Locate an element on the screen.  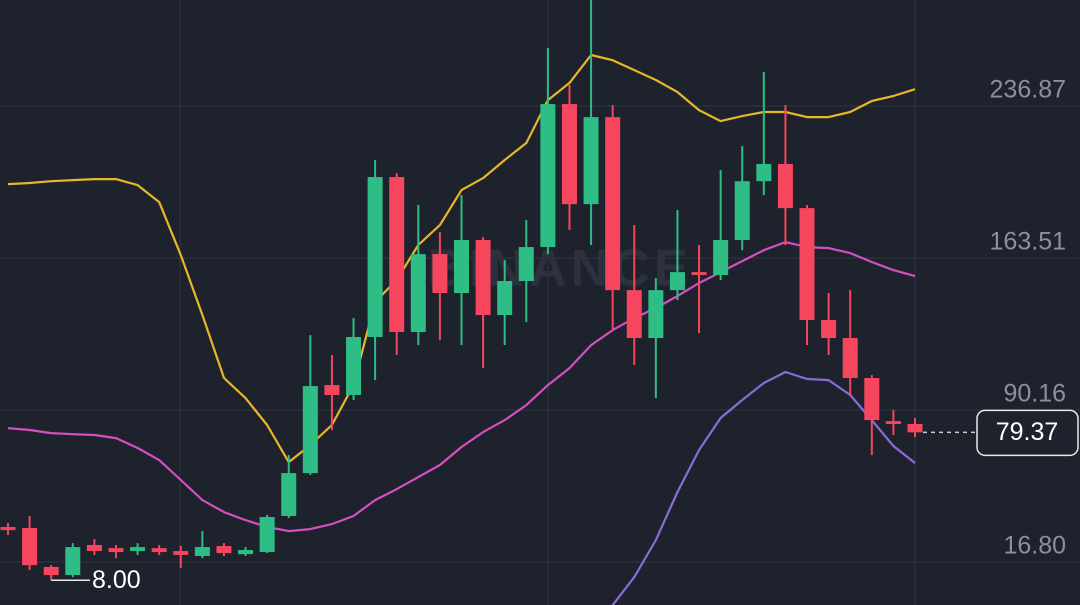
last-price-label: 79.37 is located at coordinates (1027, 432).